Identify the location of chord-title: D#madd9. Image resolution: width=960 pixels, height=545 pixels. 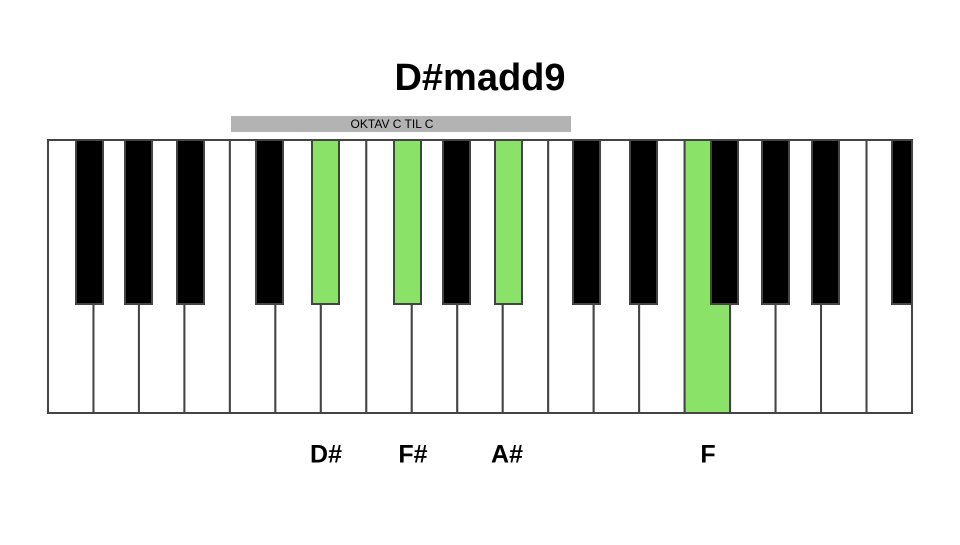
(479, 78).